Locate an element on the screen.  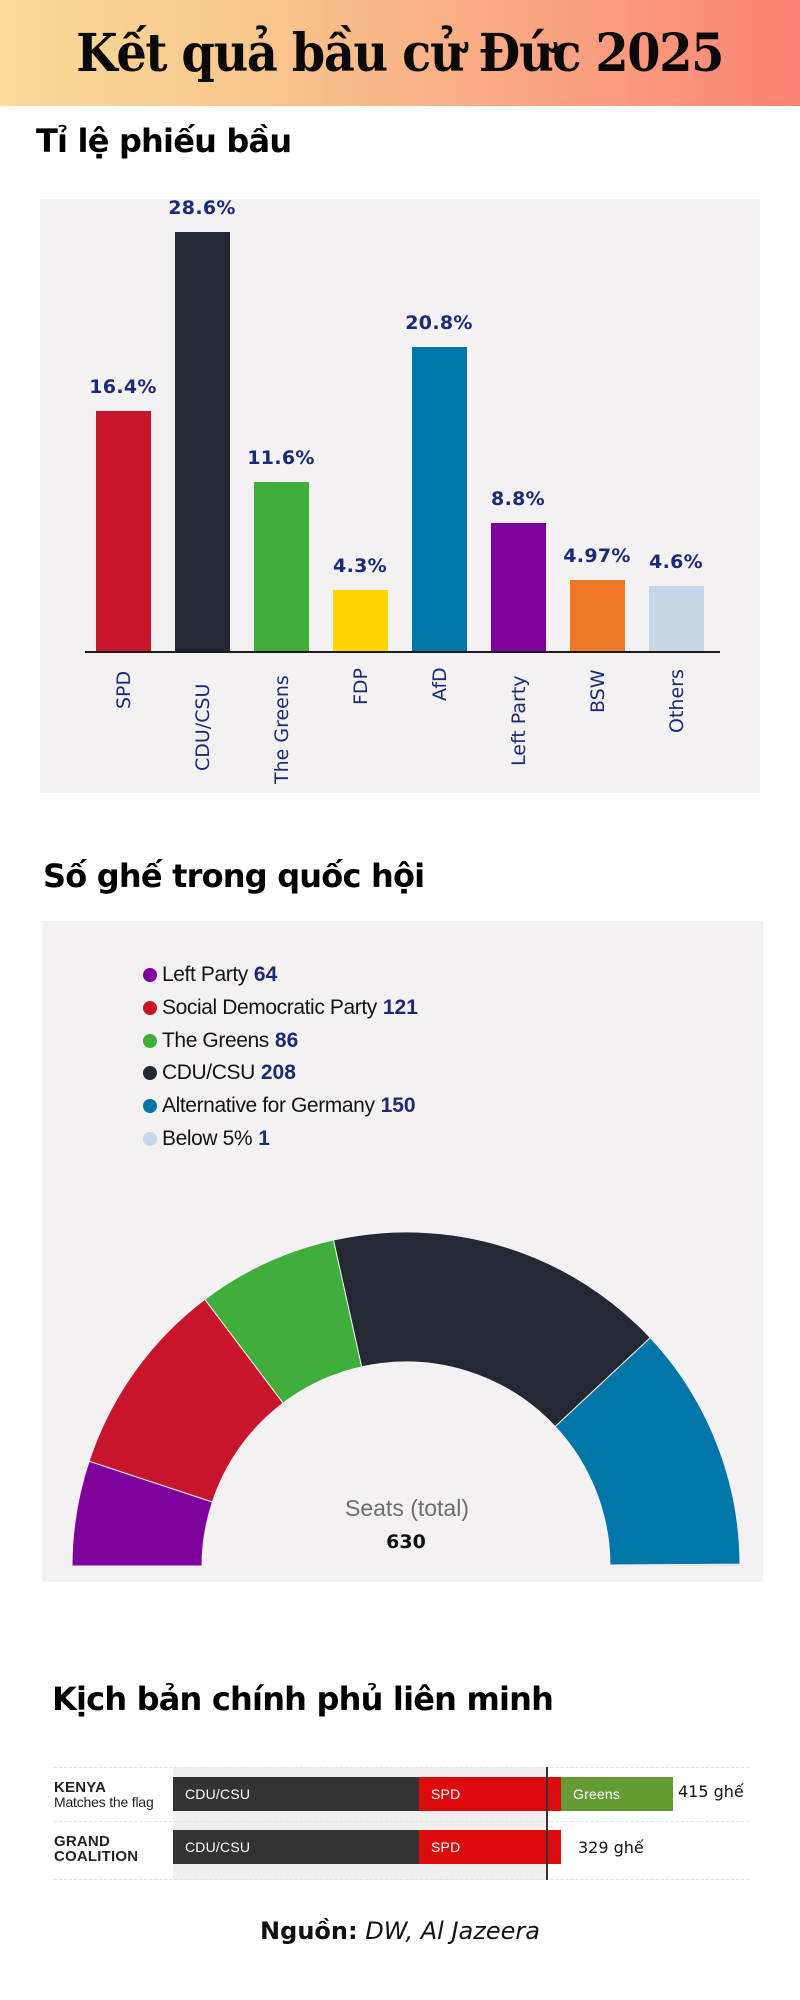
seats-title: Số ghế trong quốc hội is located at coordinates (234, 876).